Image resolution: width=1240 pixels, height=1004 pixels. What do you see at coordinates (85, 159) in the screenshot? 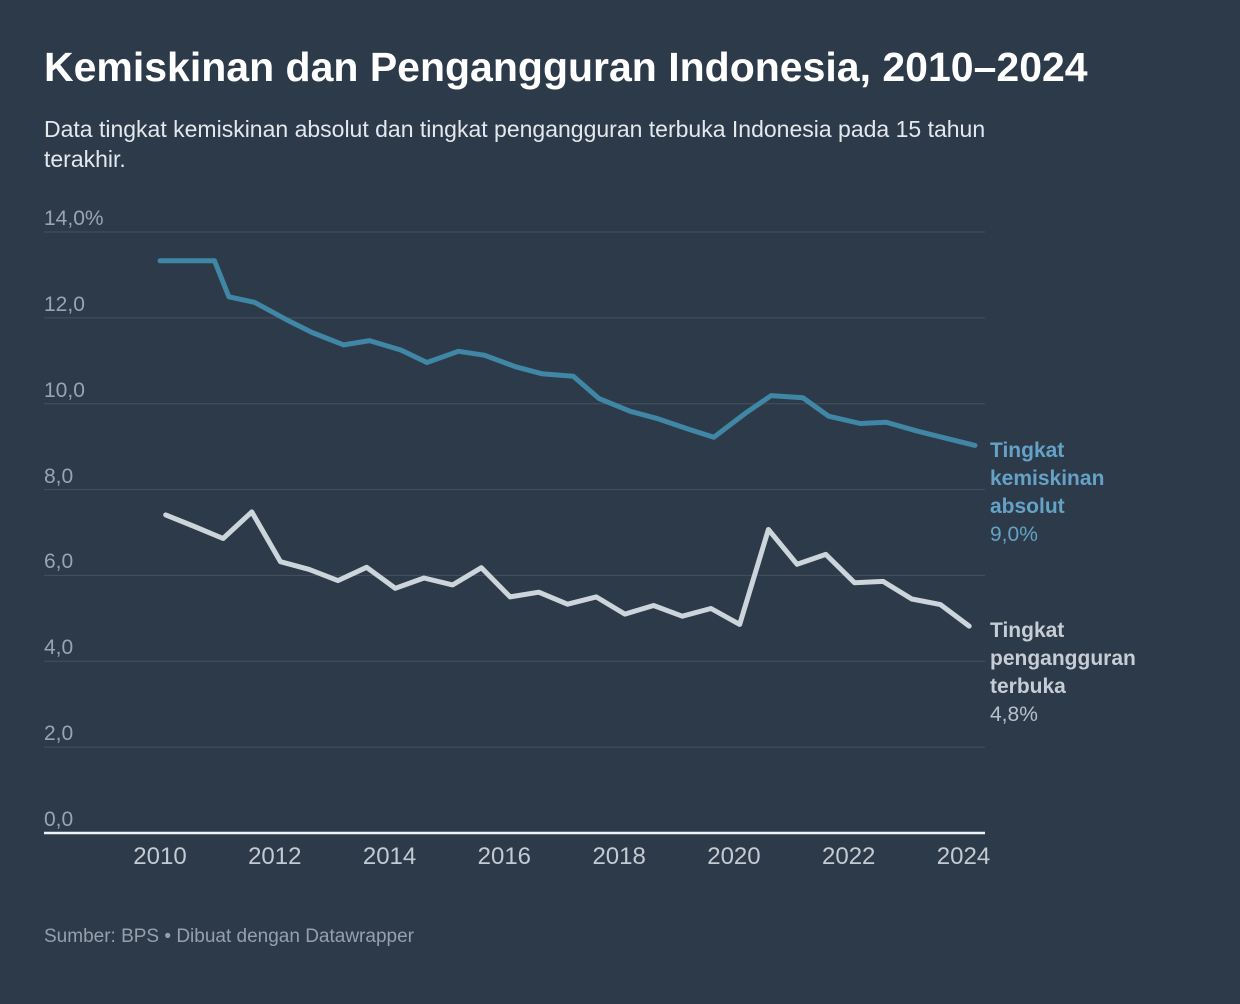
I see `subtitle-line-2: terakhir.` at bounding box center [85, 159].